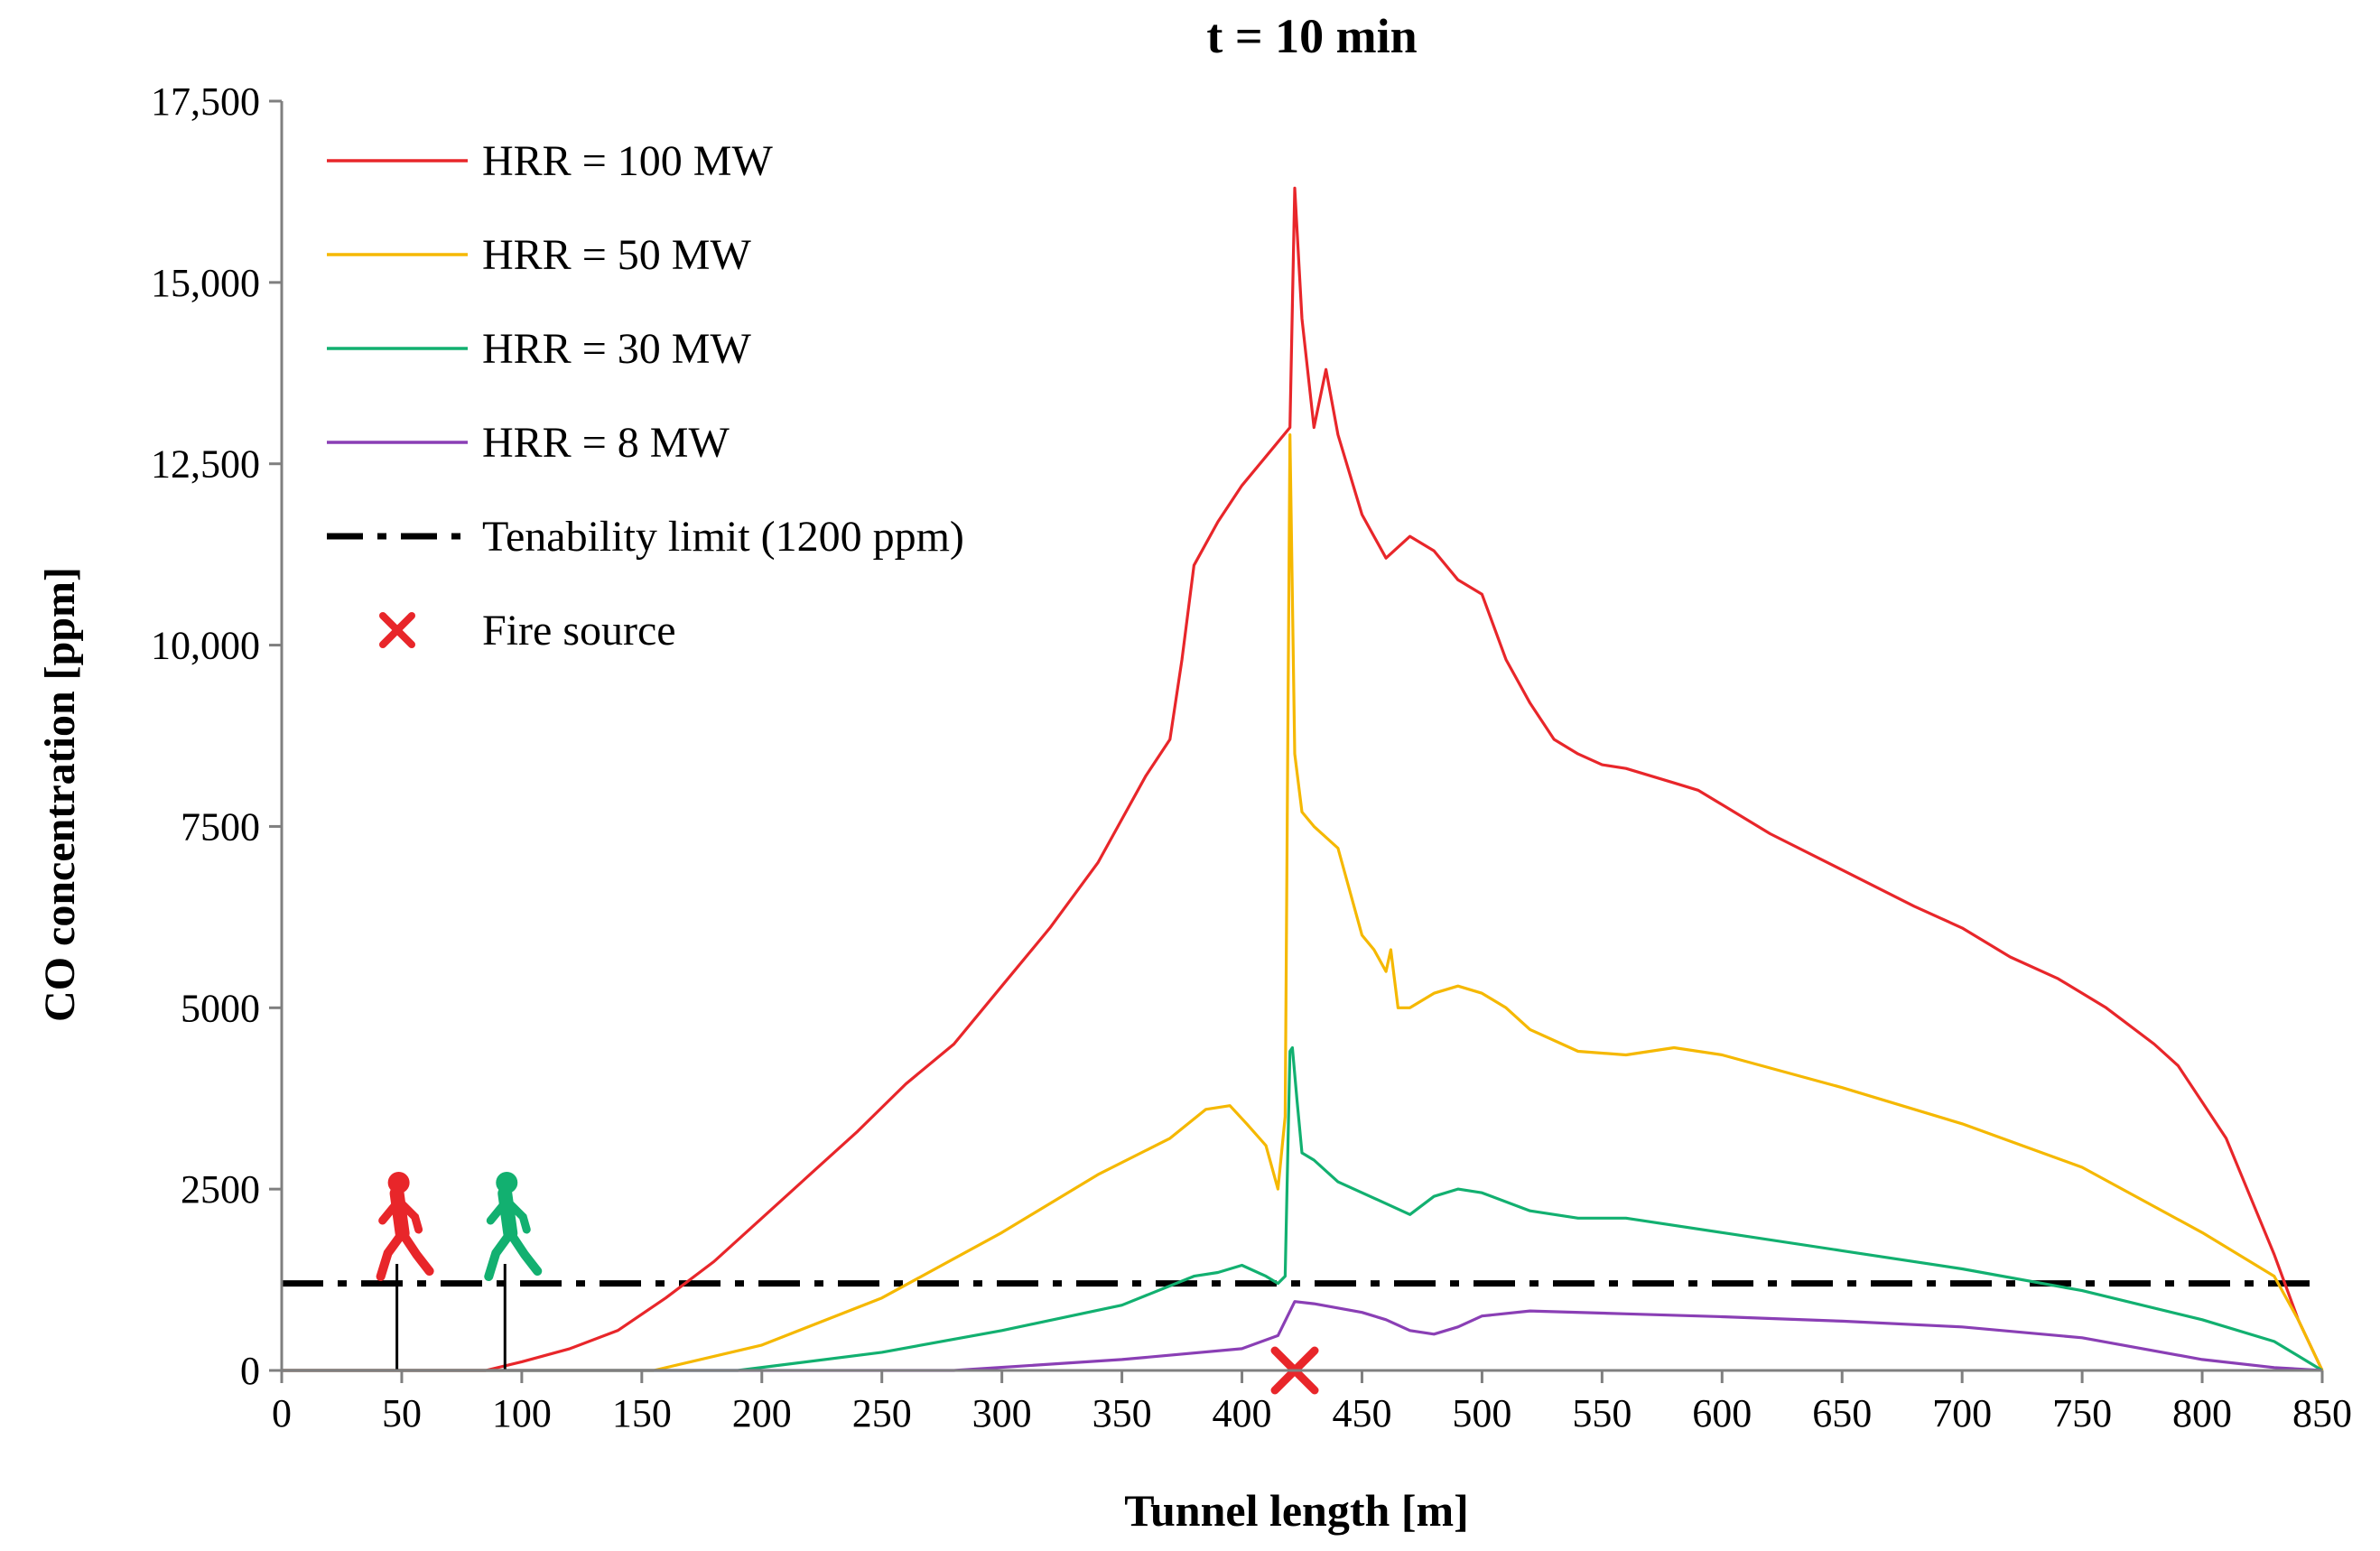  What do you see at coordinates (397, 630) in the screenshot?
I see `legend-cross-icon` at bounding box center [397, 630].